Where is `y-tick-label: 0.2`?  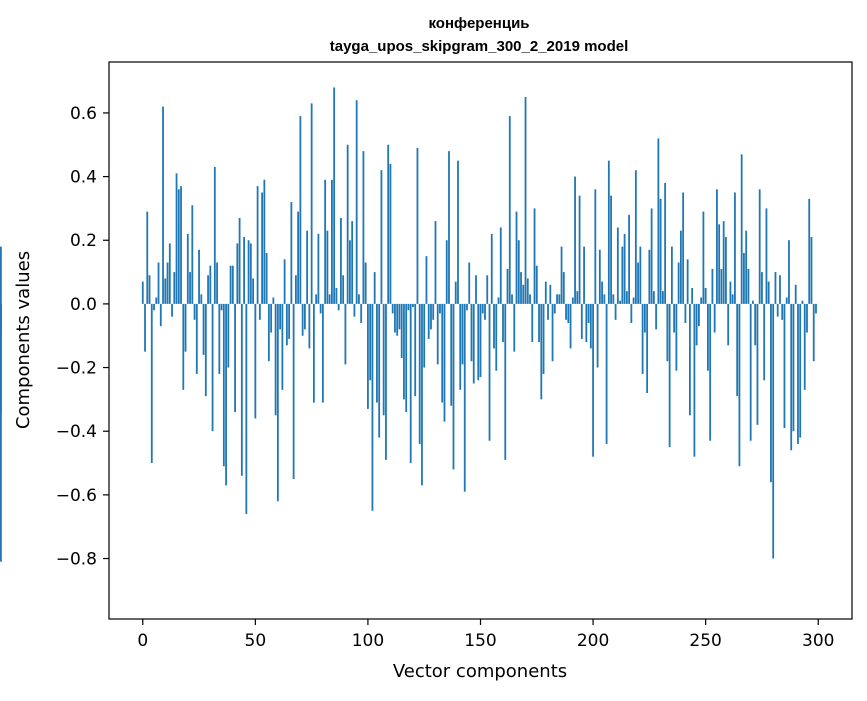
y-tick-label: 0.2 is located at coordinates (83, 241).